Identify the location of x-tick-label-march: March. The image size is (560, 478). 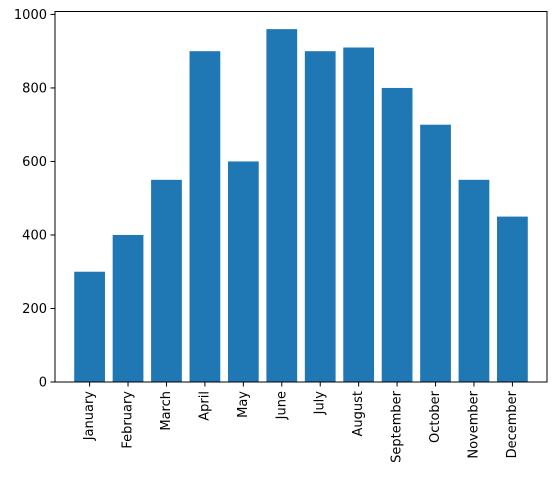
(166, 411).